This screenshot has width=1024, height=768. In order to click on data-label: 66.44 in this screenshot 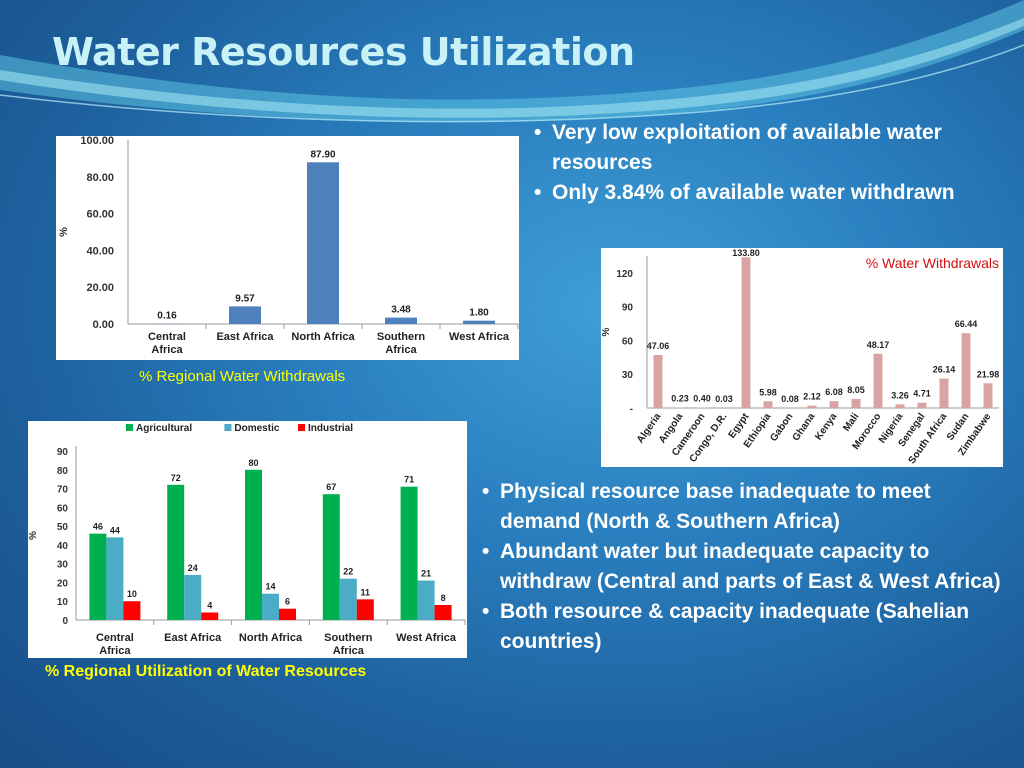, I will do `click(966, 324)`.